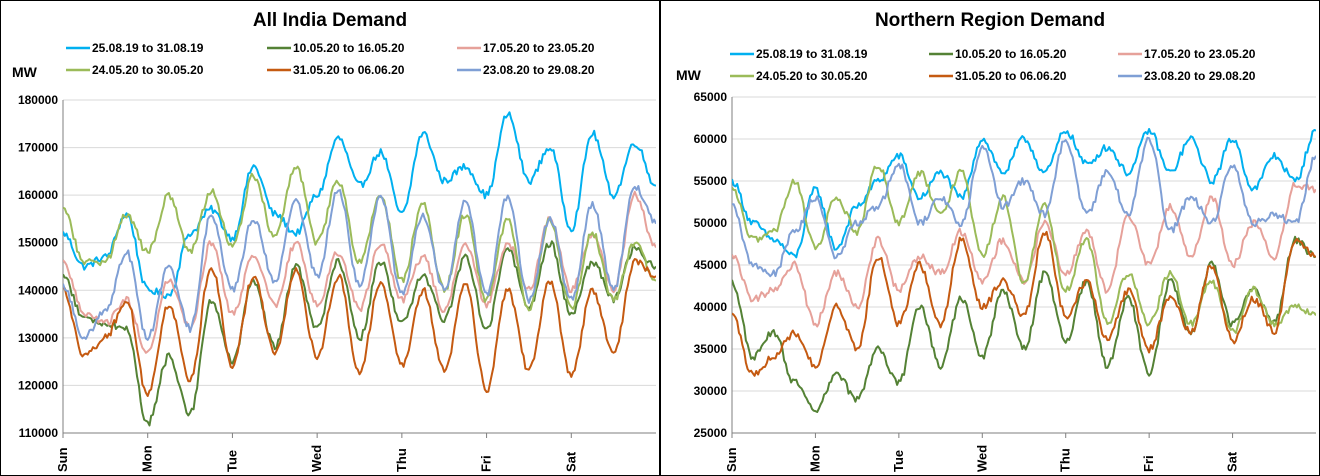 Image resolution: width=1320 pixels, height=476 pixels. Describe the element at coordinates (990, 20) in the screenshot. I see `northern-region-demand-title: Northern Region Demand` at that location.